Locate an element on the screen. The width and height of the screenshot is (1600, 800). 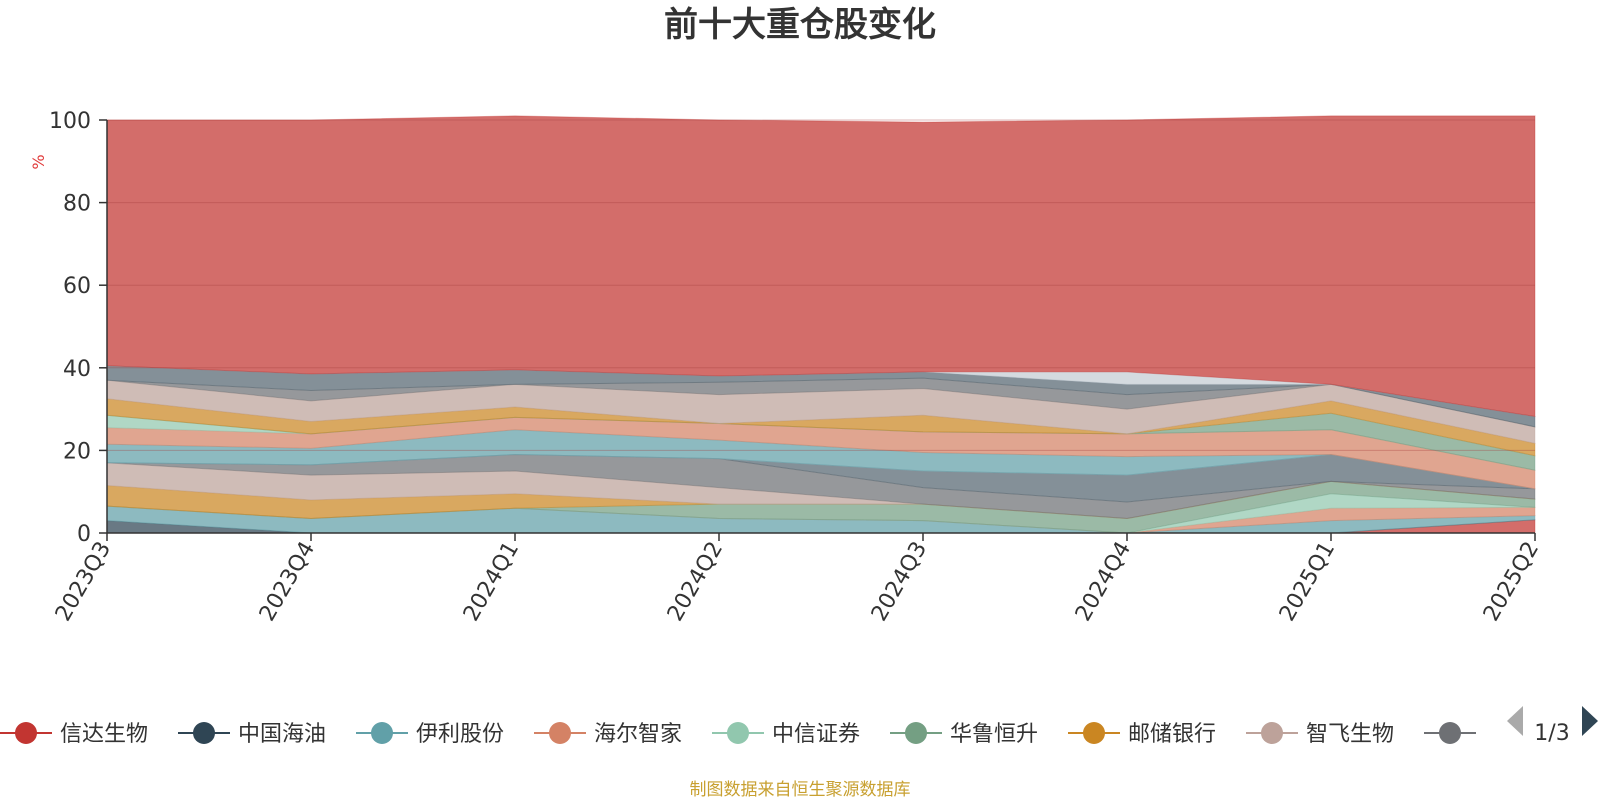
legend: 信达生物 中国海油 伊利股份 海尔智家 中信证券 华鲁恒升 邮储银行 智飞生物 贵 is located at coordinates (753, 734).